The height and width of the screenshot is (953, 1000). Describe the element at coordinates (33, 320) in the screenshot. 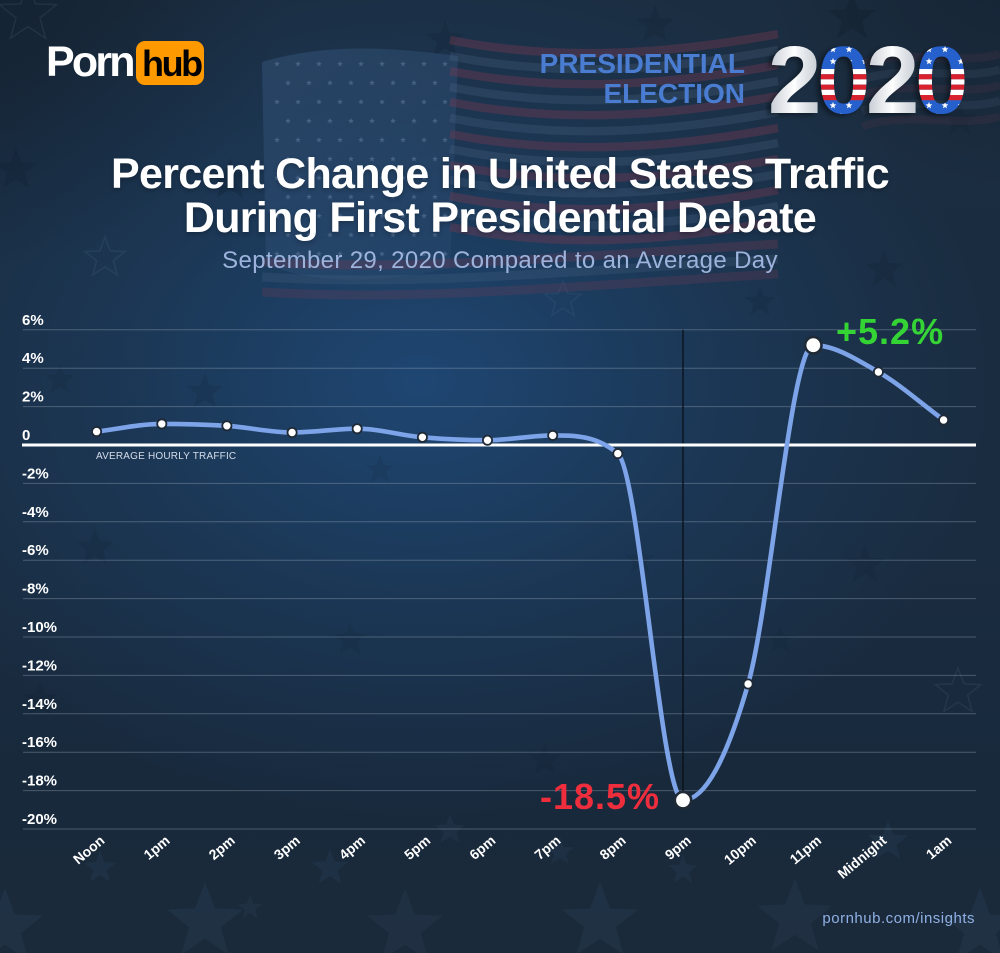

I see `svg-text: 6%` at that location.